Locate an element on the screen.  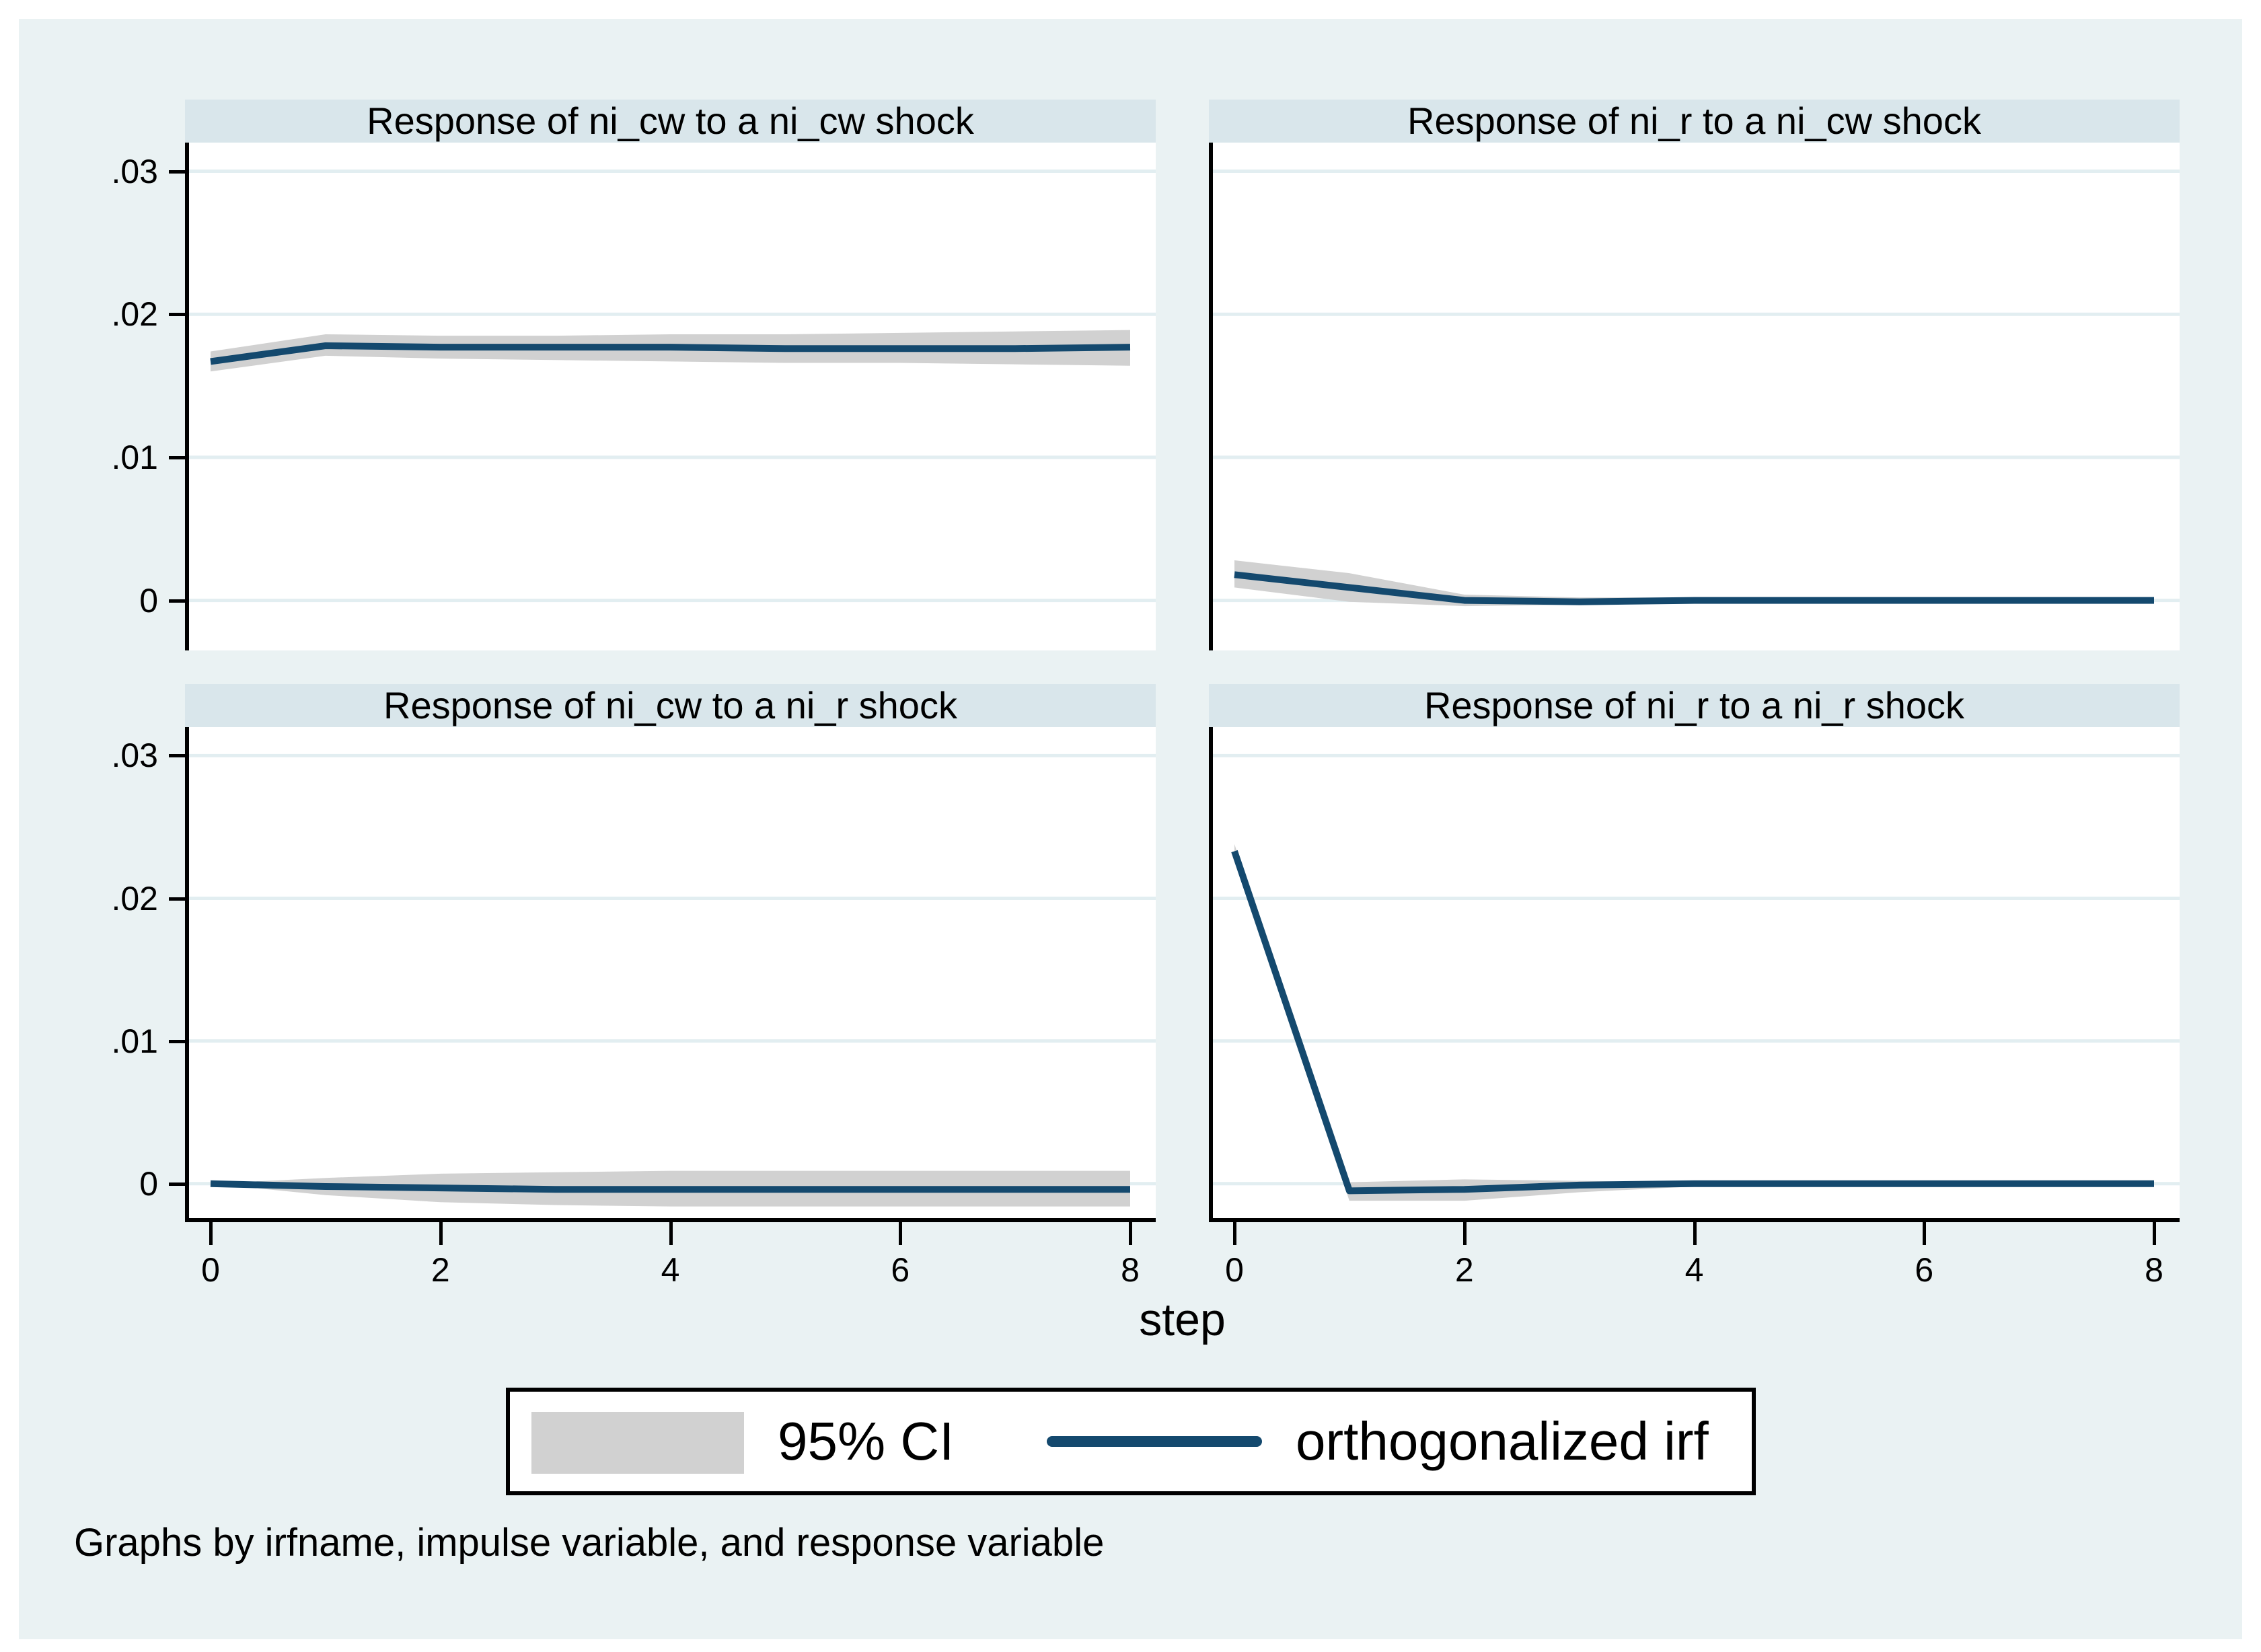
plot-area-ni_cw-to-ni_cw is located at coordinates (670, 396).